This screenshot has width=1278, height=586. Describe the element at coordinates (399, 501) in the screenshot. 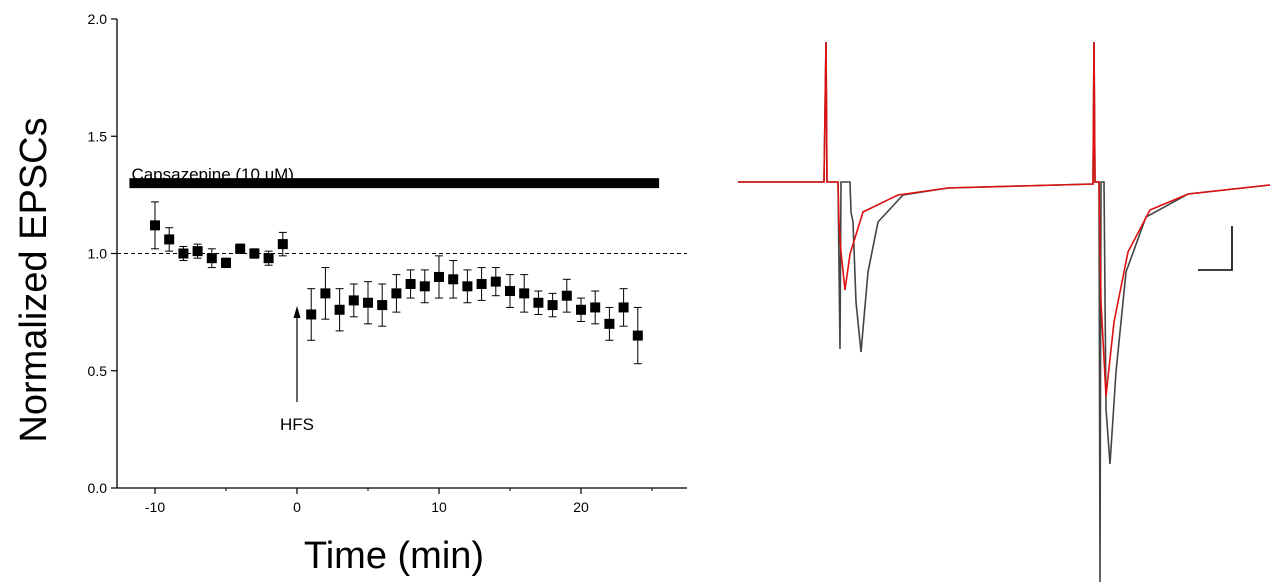

I see `x-axis-ticks: -10 0 10 20` at that location.